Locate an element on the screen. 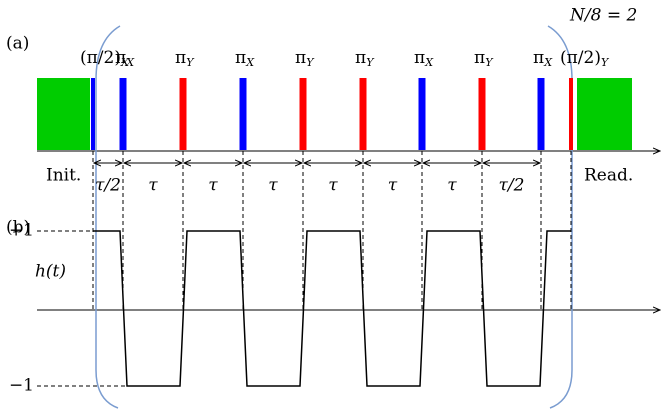 This screenshot has height=416, width=664. plus-label: +1 is located at coordinates (21, 231).